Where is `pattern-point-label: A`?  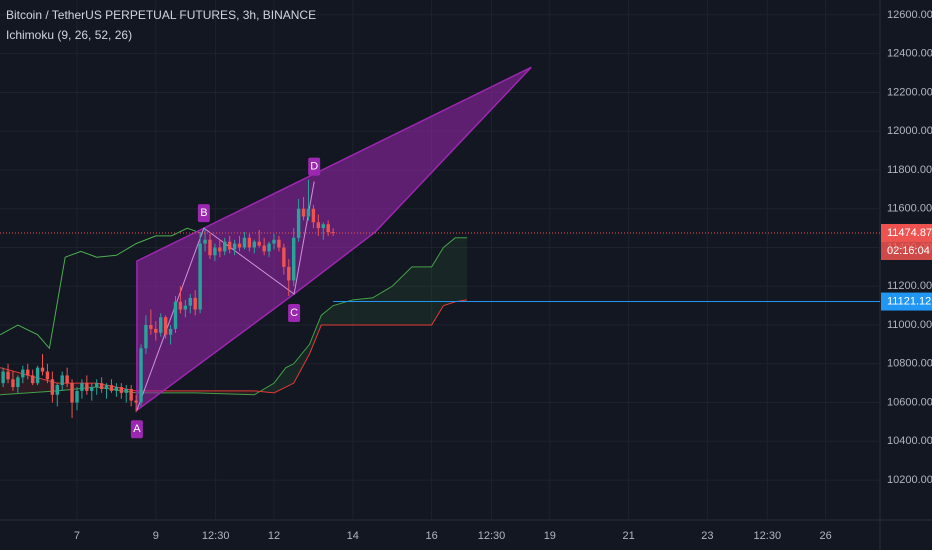
pattern-point-label: A is located at coordinates (137, 429).